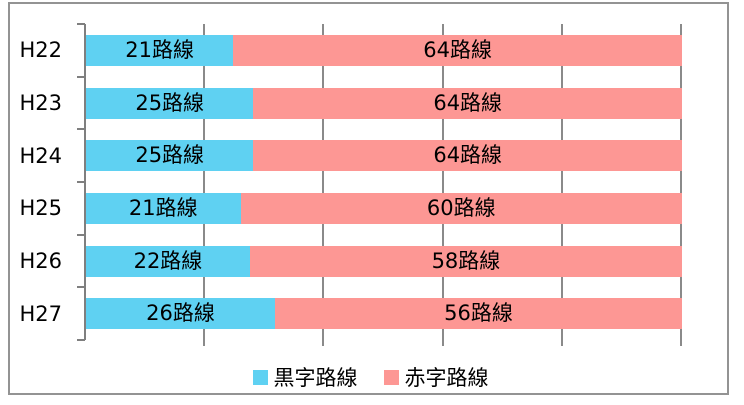  I want to click on bar-row-H24: 25路線 64路線, so click(384, 155).